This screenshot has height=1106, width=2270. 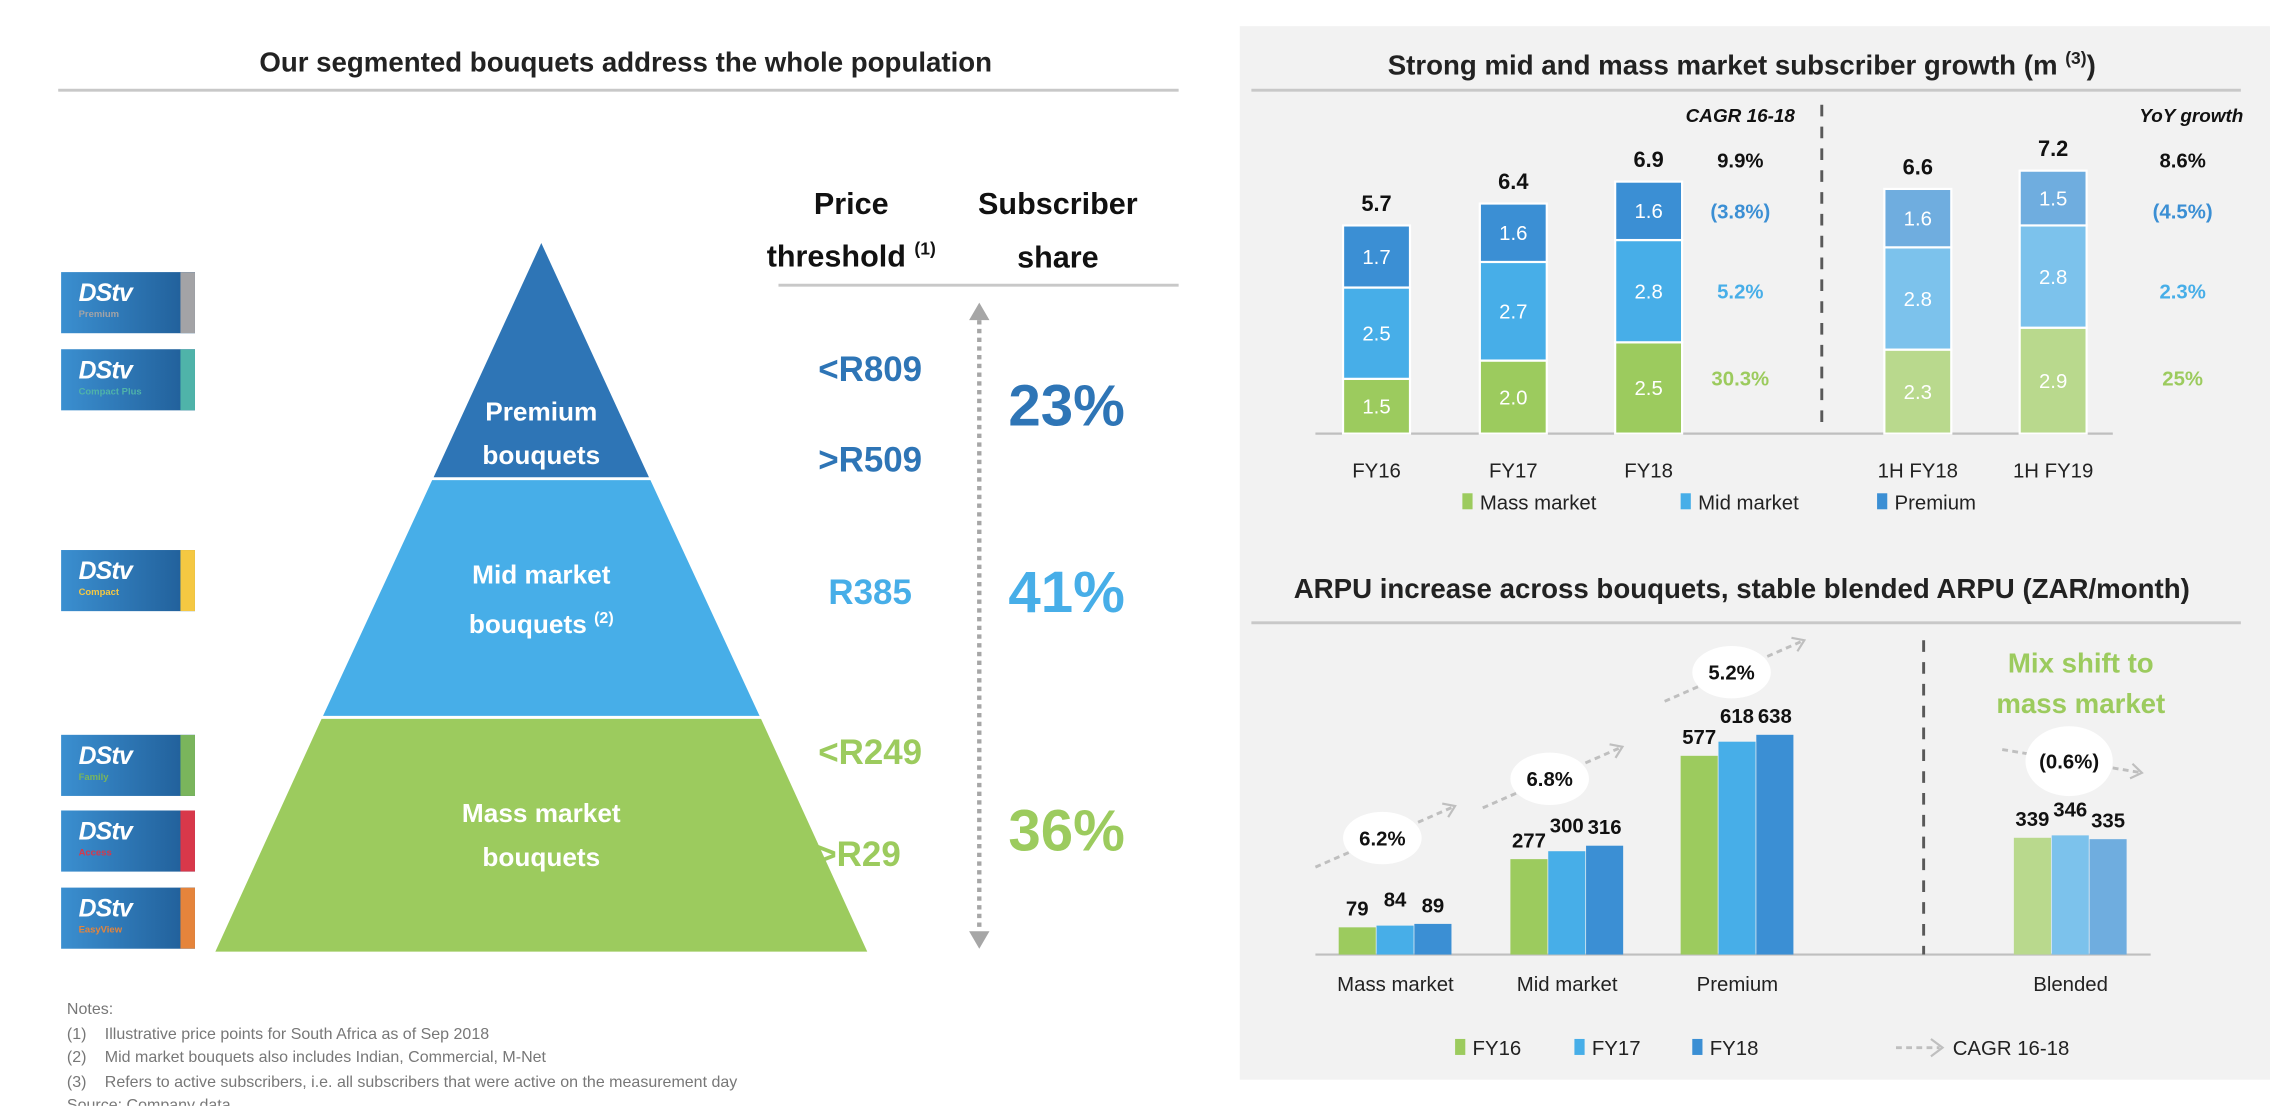 What do you see at coordinates (93, 777) in the screenshot?
I see `logo-tier: Family` at bounding box center [93, 777].